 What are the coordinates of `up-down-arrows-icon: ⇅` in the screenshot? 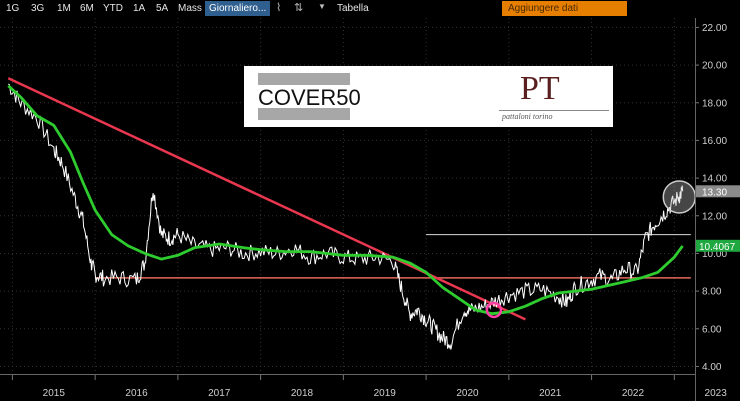 It's located at (299, 8).